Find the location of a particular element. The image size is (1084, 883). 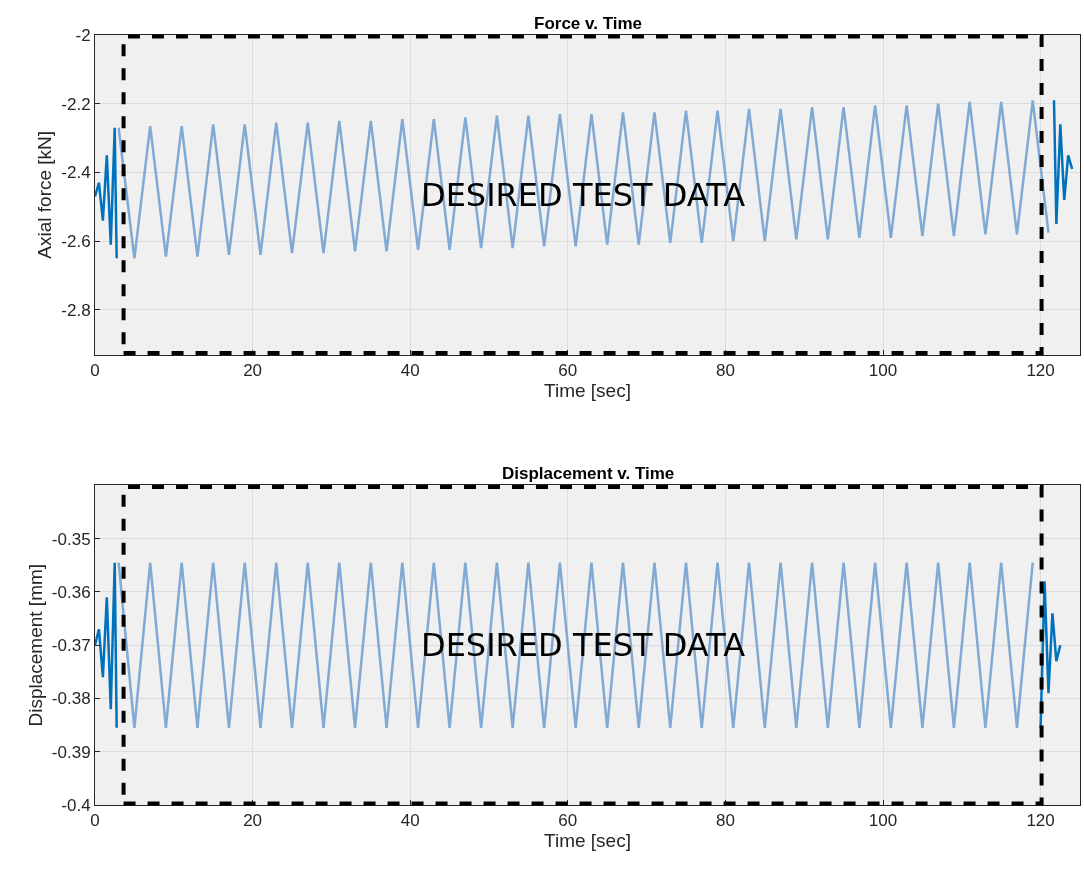

y-tick-label: -2.8 is located at coordinates (76, 310).